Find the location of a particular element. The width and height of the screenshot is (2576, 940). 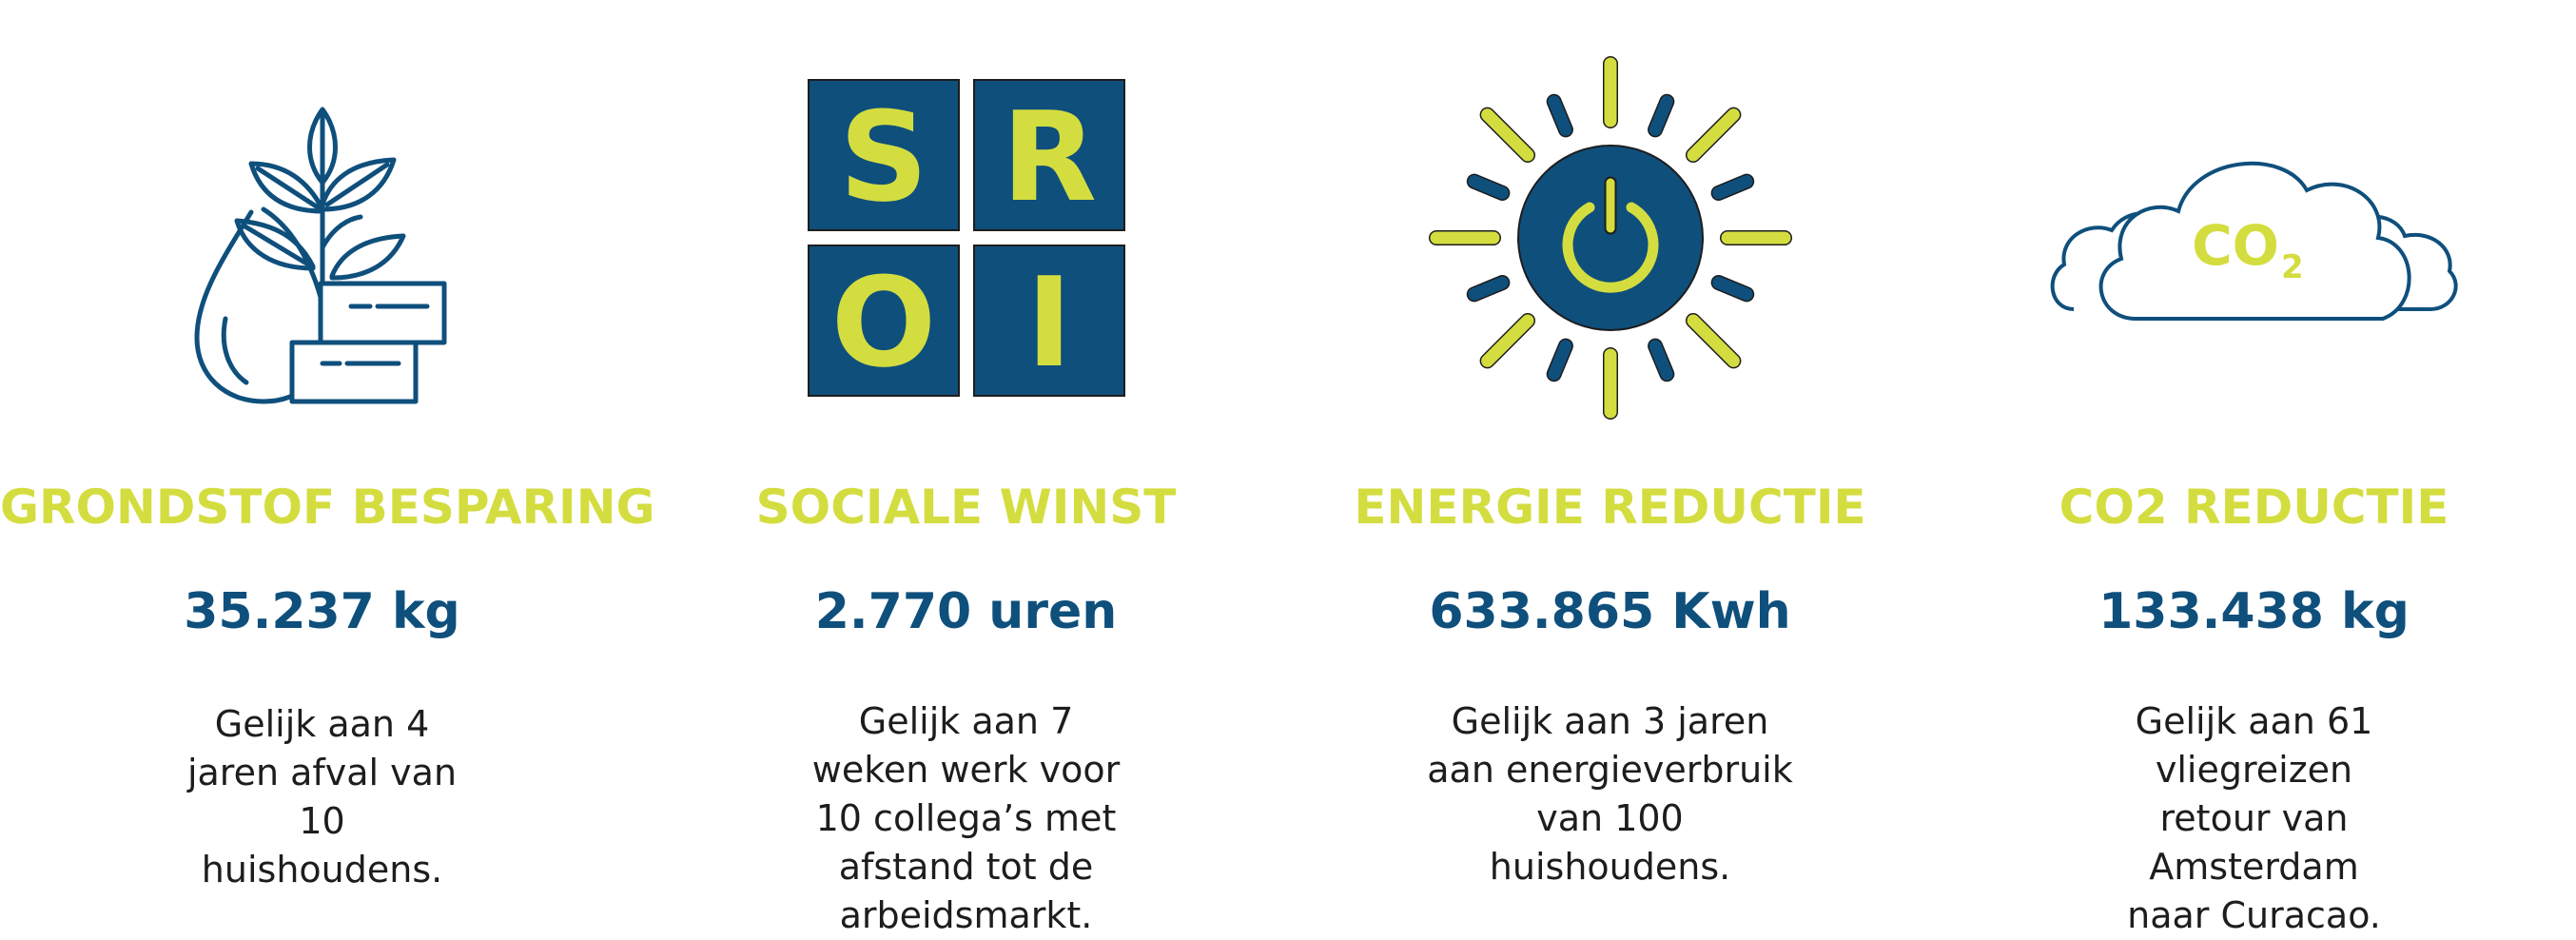

sroi-tiles-icon: S R O I is located at coordinates (966, 238).